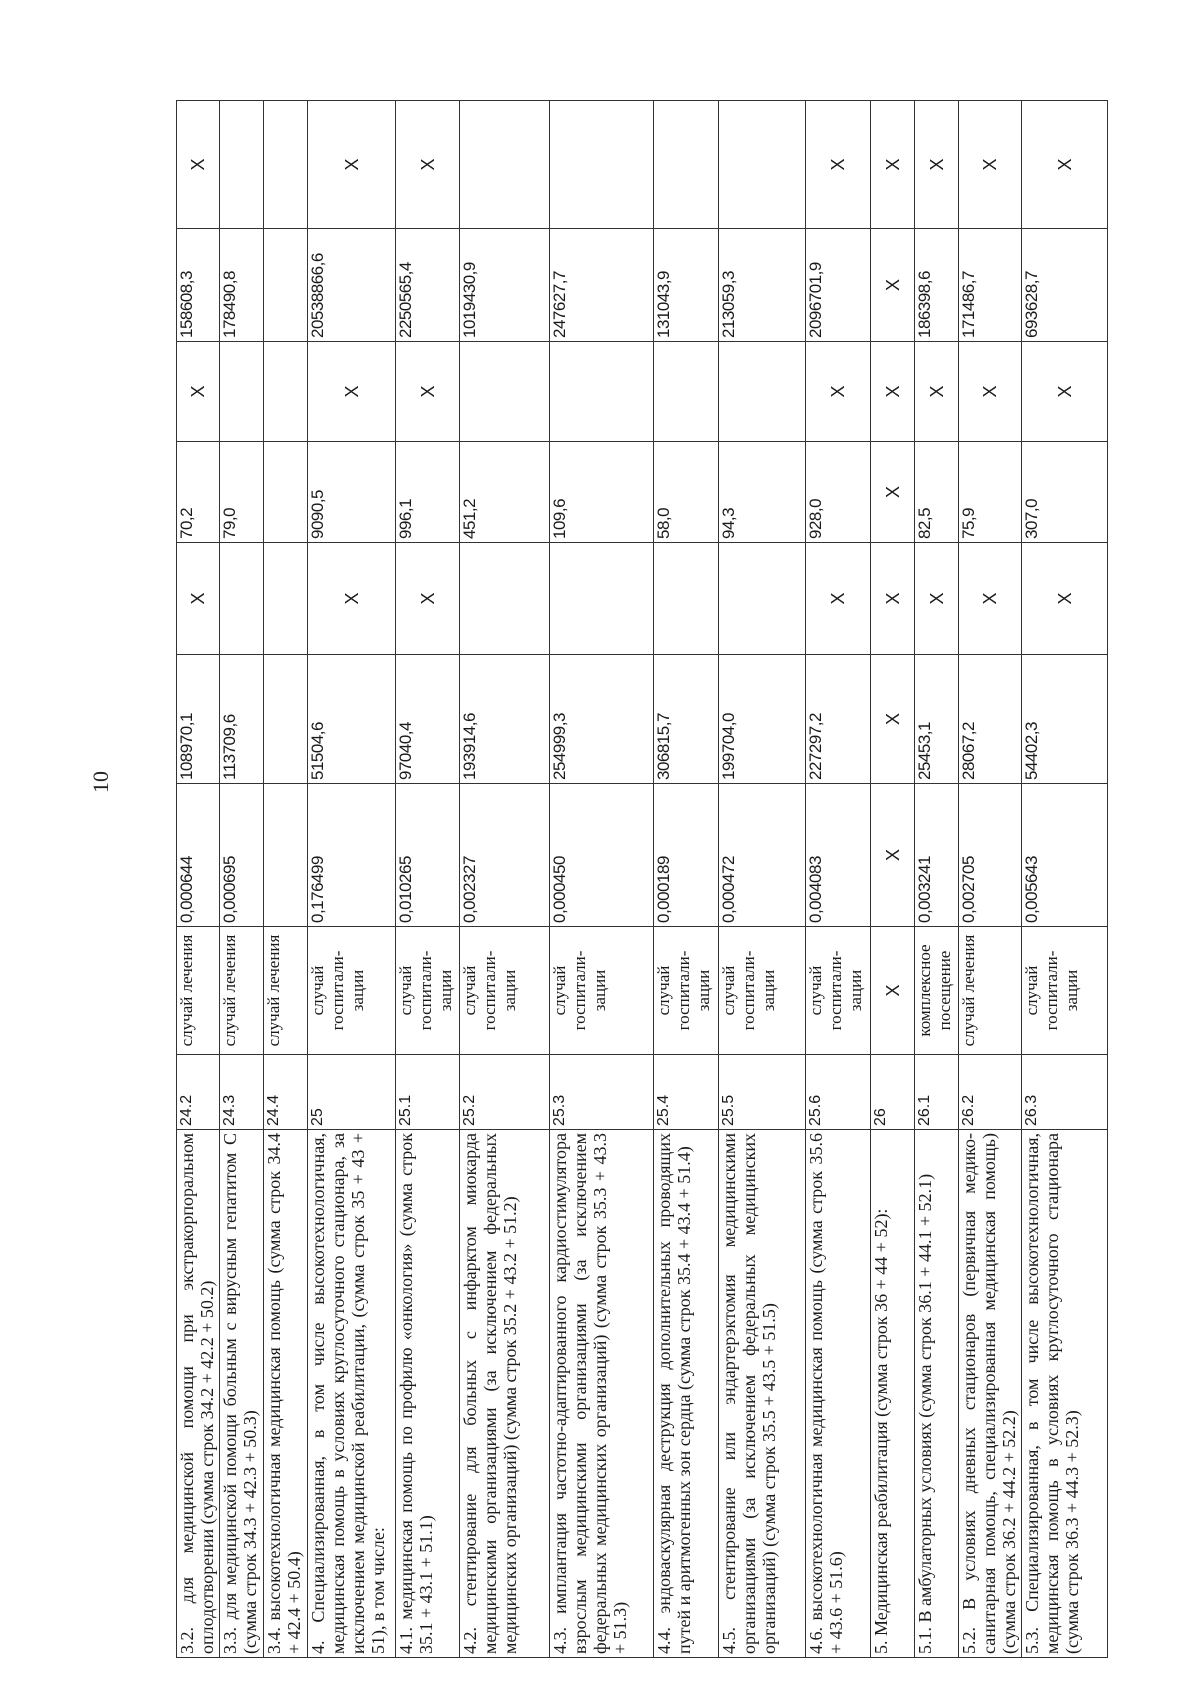  Describe the element at coordinates (351, 1092) in the screenshot. I see `row-number-cell: 25` at that location.